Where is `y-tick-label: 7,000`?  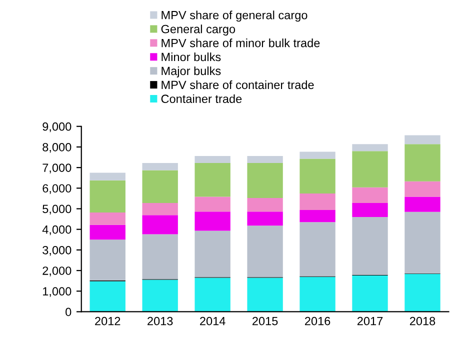
y-tick-label: 7,000 is located at coordinates (57, 169).